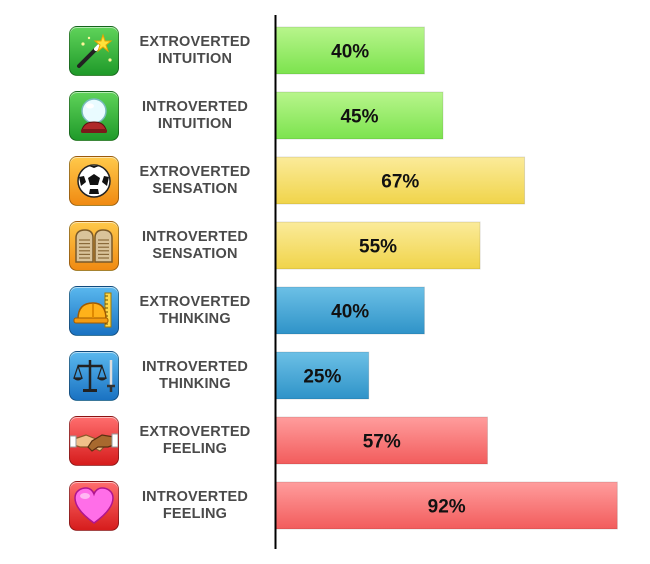  I want to click on scales-sword-icon-glyph, so click(94, 376).